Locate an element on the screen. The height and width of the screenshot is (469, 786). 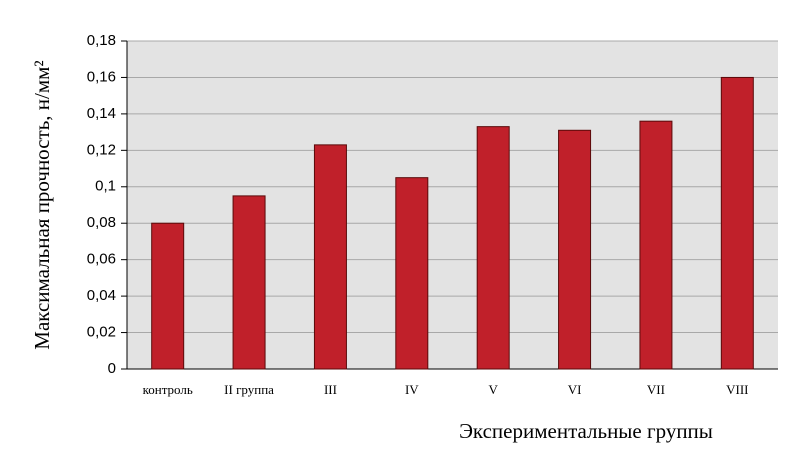
y-tick-label: 0,06 is located at coordinates (101, 259).